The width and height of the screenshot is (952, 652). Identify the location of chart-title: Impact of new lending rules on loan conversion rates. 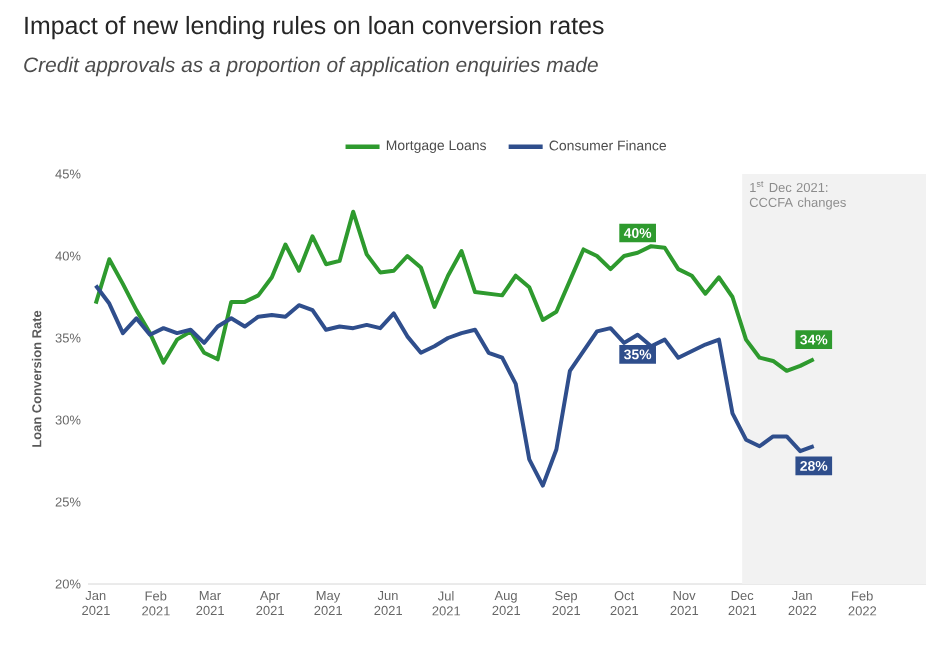
(314, 27).